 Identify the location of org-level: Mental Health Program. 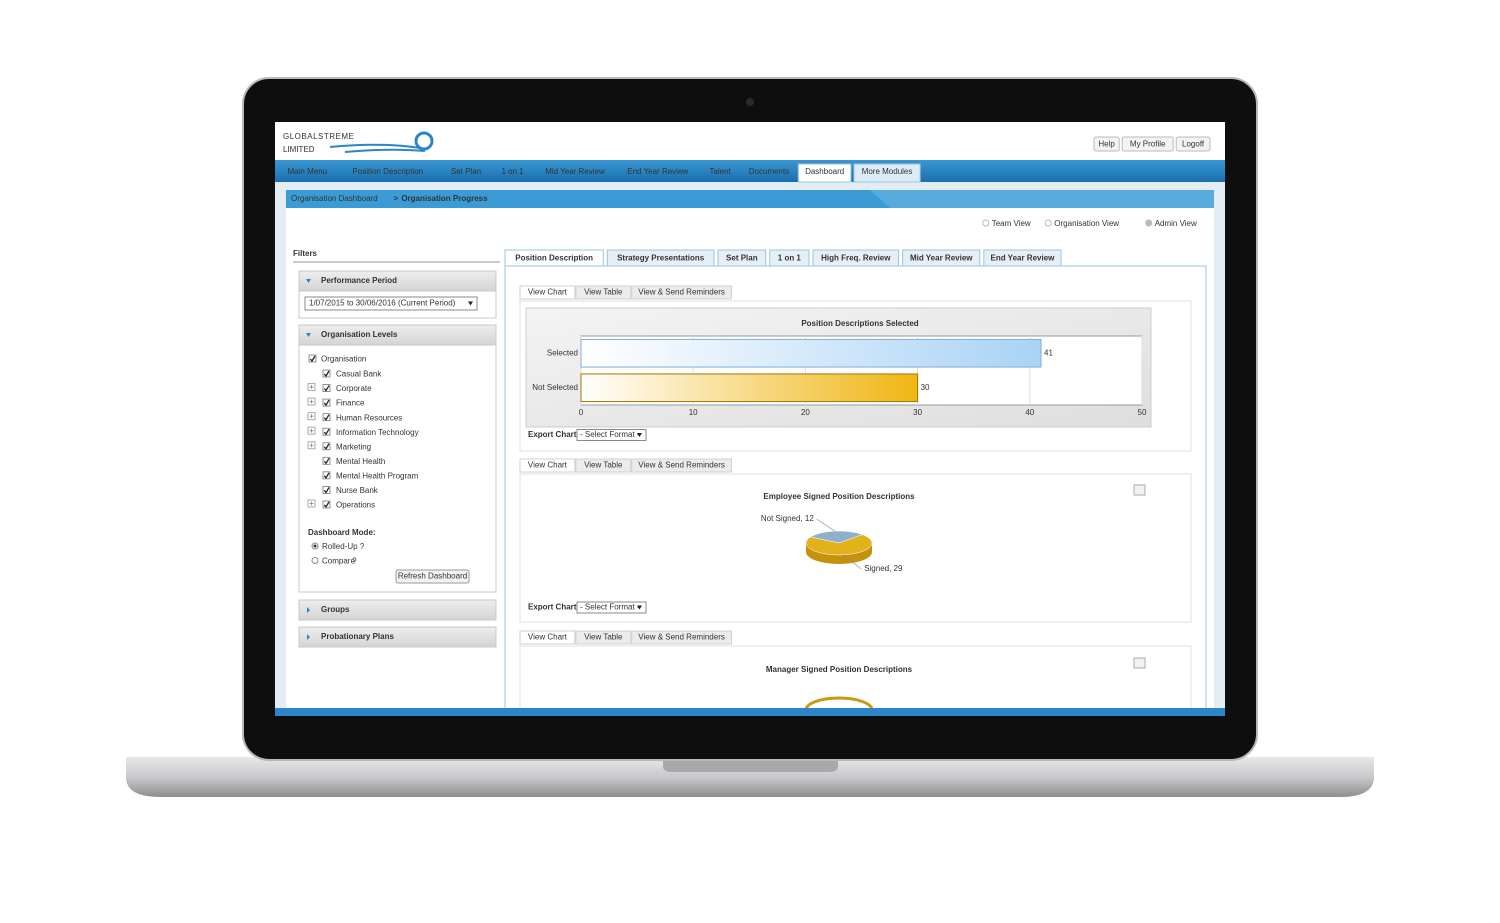
(377, 475).